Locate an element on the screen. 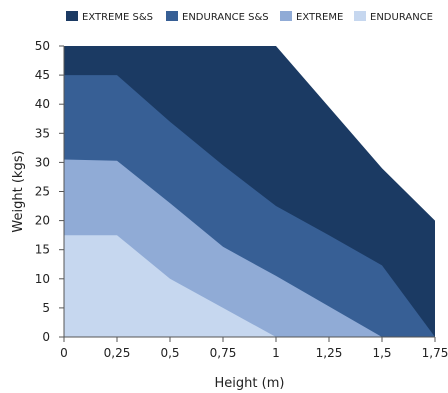 This screenshot has height=393, width=448. legend-item-endurance: ENDURANCE is located at coordinates (393, 17).